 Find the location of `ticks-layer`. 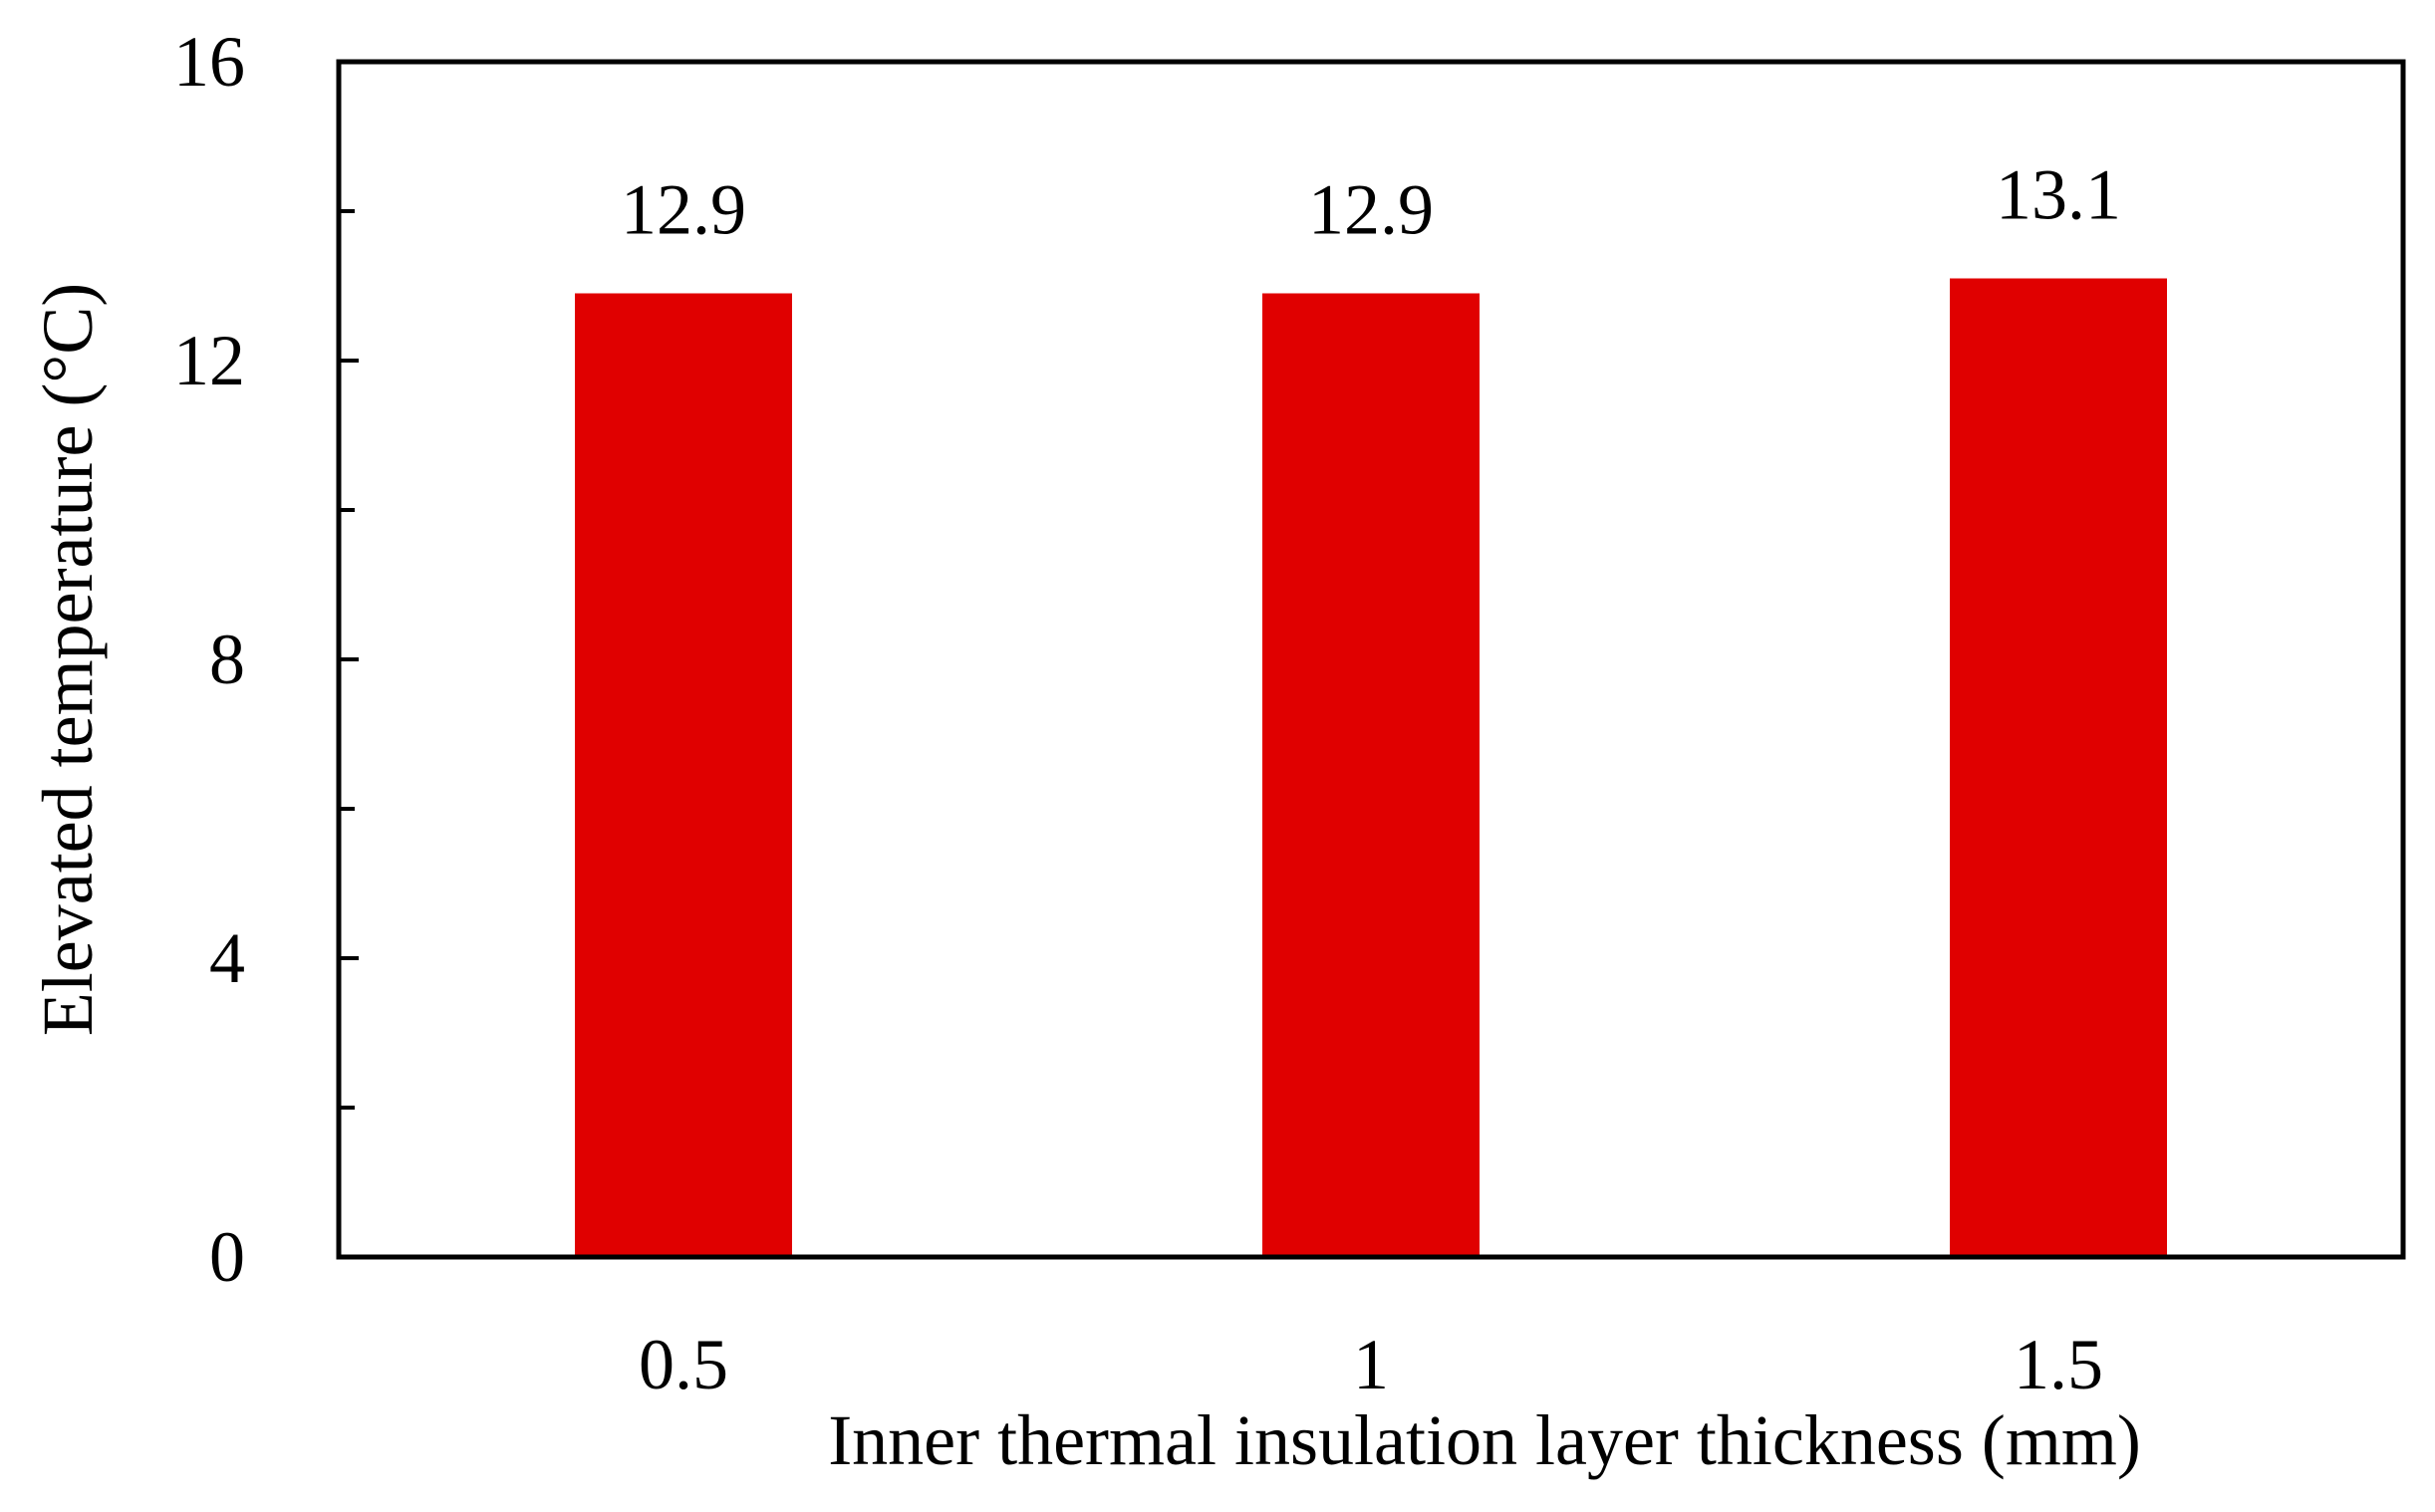

ticks-layer is located at coordinates (349, 659).